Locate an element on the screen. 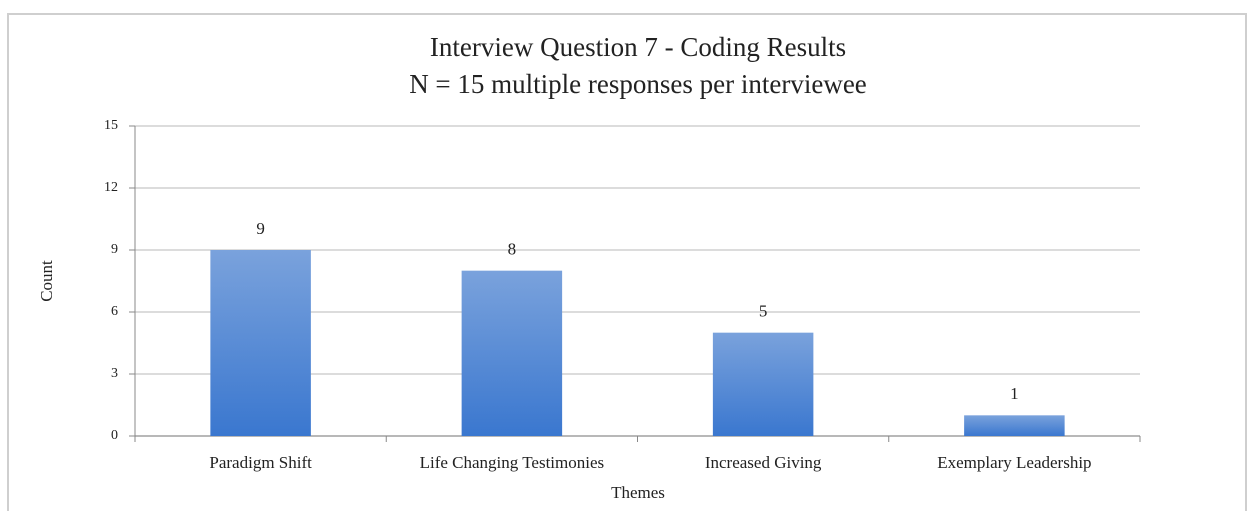  y-axis-title: Count is located at coordinates (46, 281).